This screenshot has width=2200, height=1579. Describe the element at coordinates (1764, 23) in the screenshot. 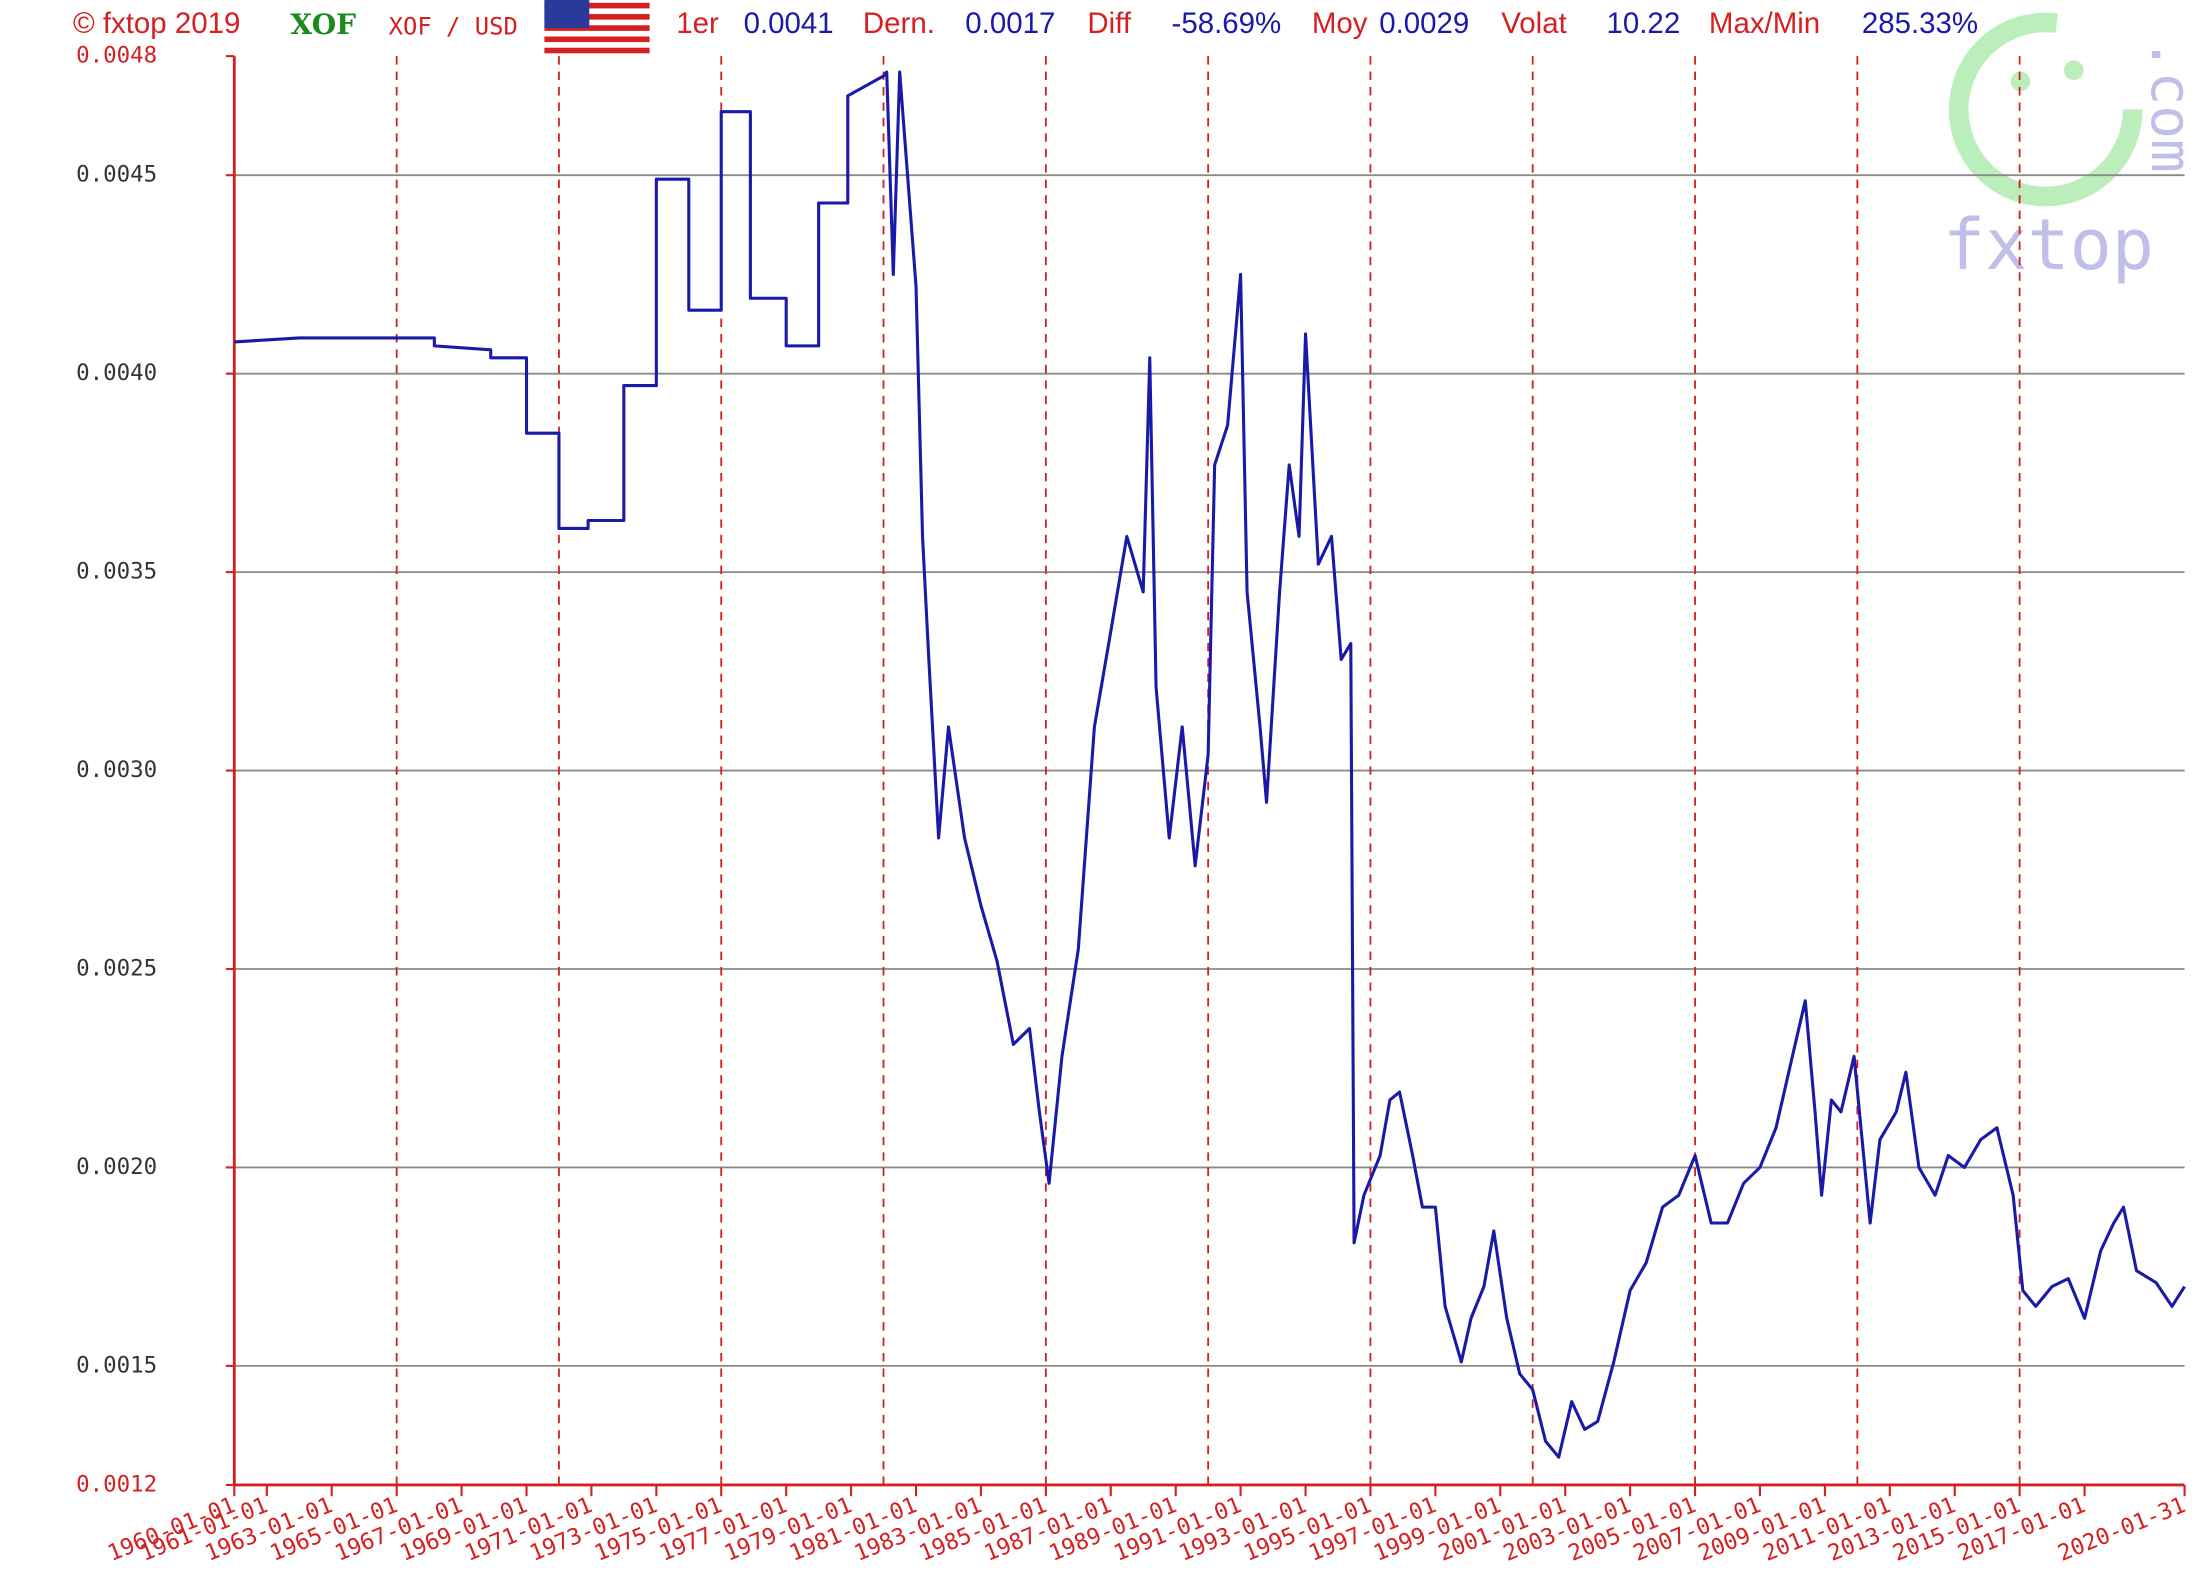

I see `stat-label: Max/Min` at that location.